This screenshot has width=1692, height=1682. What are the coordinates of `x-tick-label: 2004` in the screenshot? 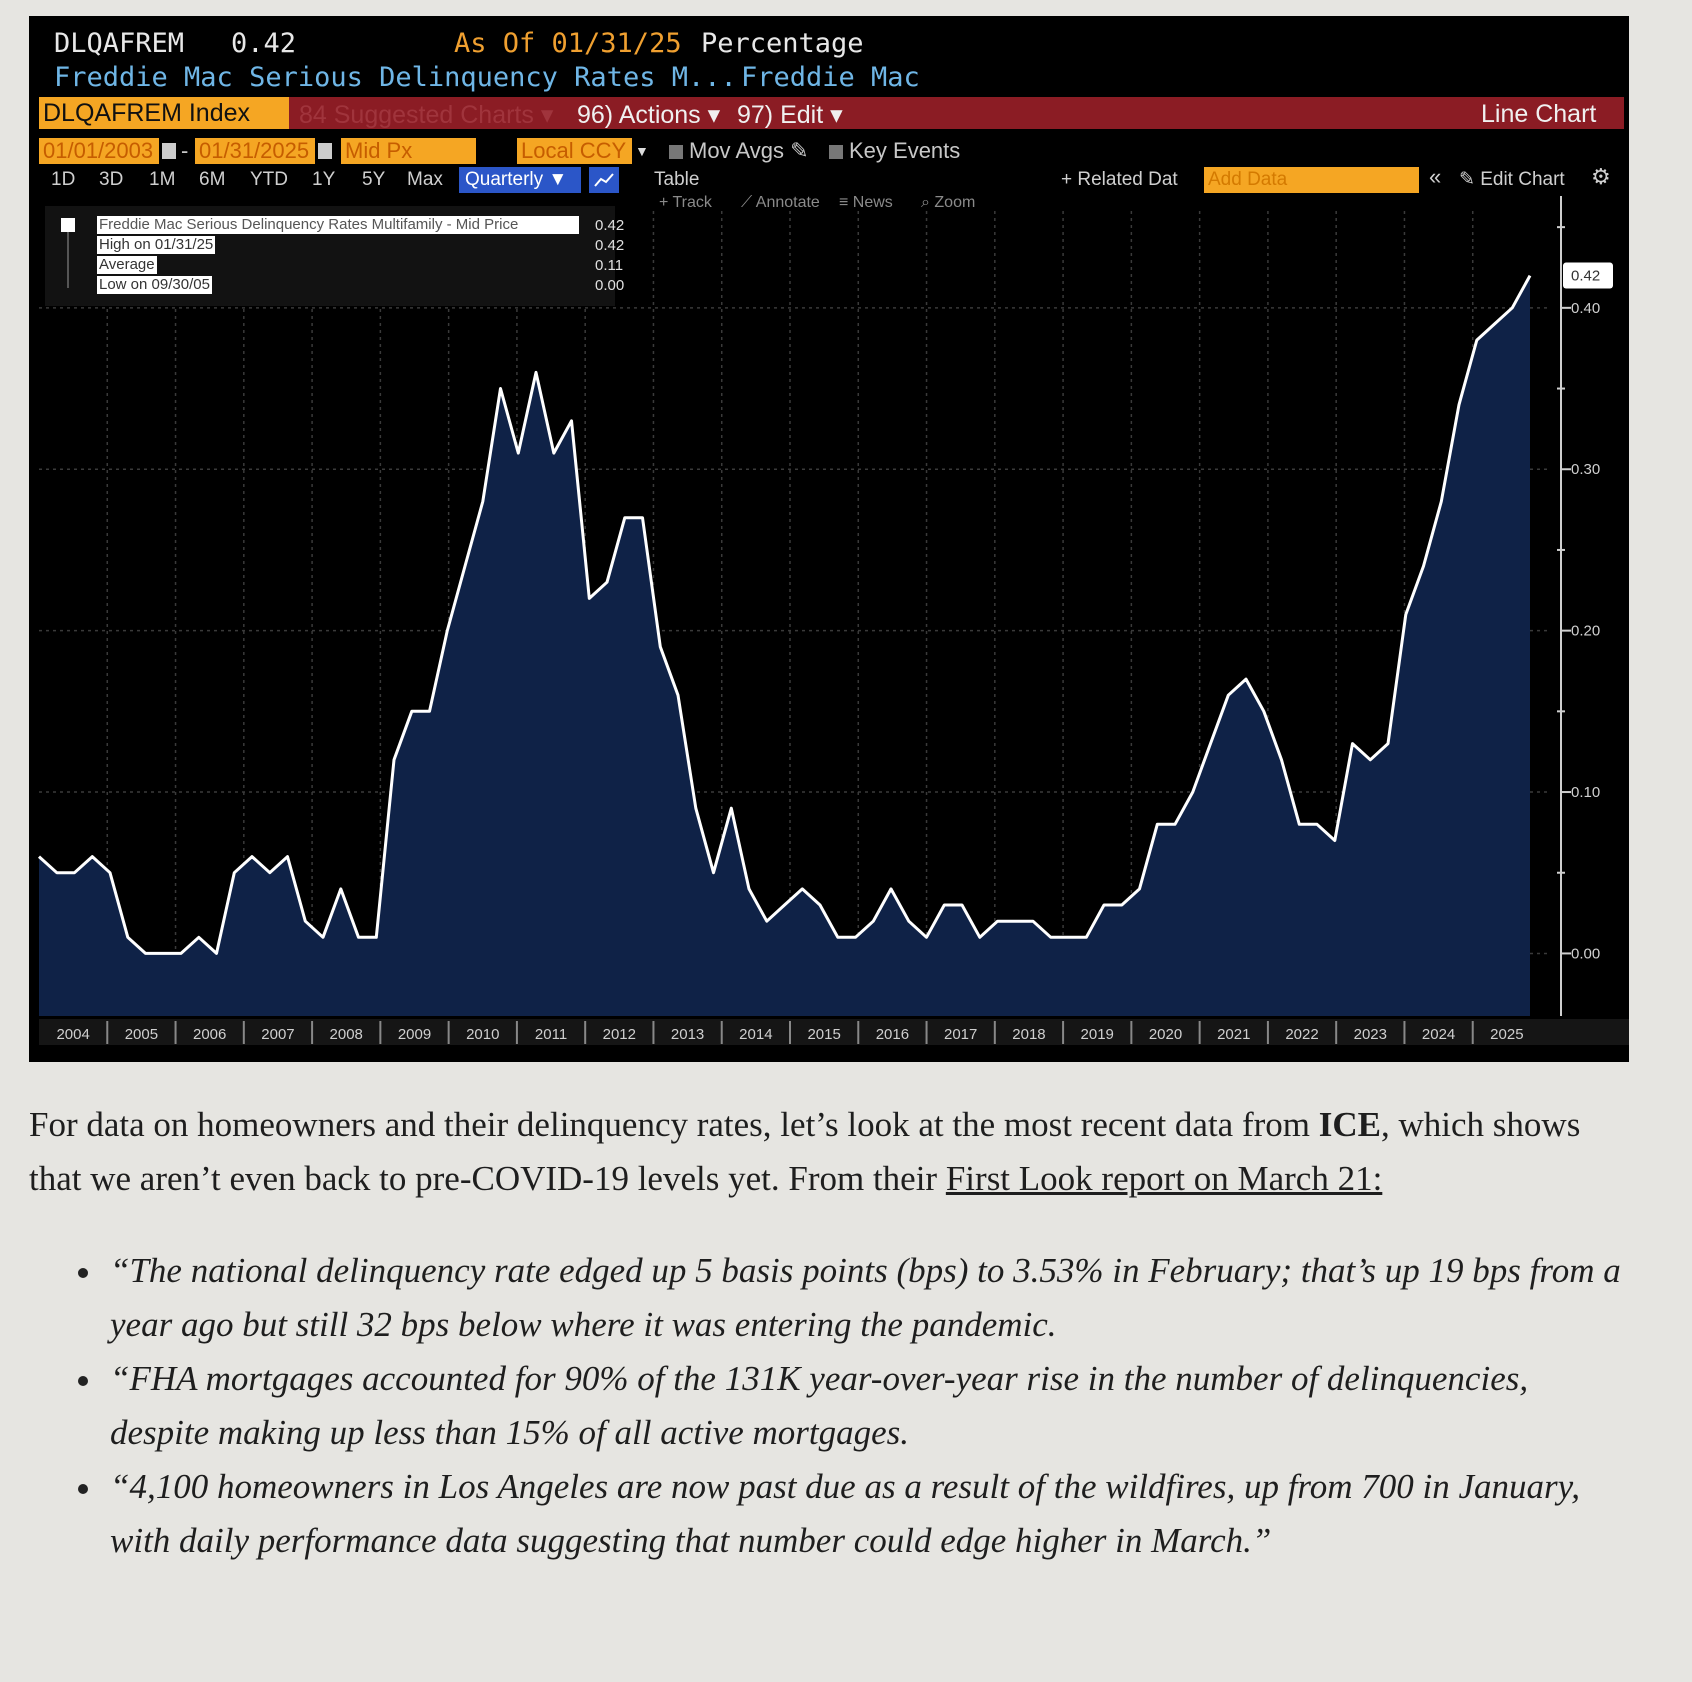 It's located at (72, 1034).